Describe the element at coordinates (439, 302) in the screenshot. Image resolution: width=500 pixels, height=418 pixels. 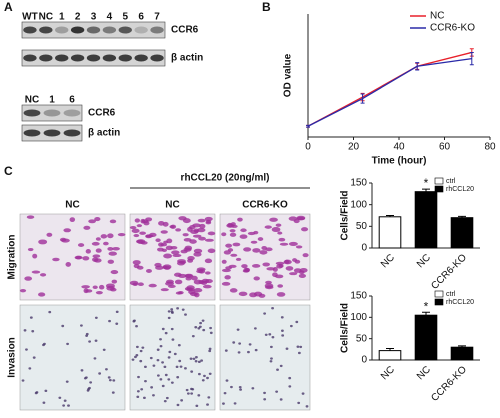
I see `legend-swatch` at that location.